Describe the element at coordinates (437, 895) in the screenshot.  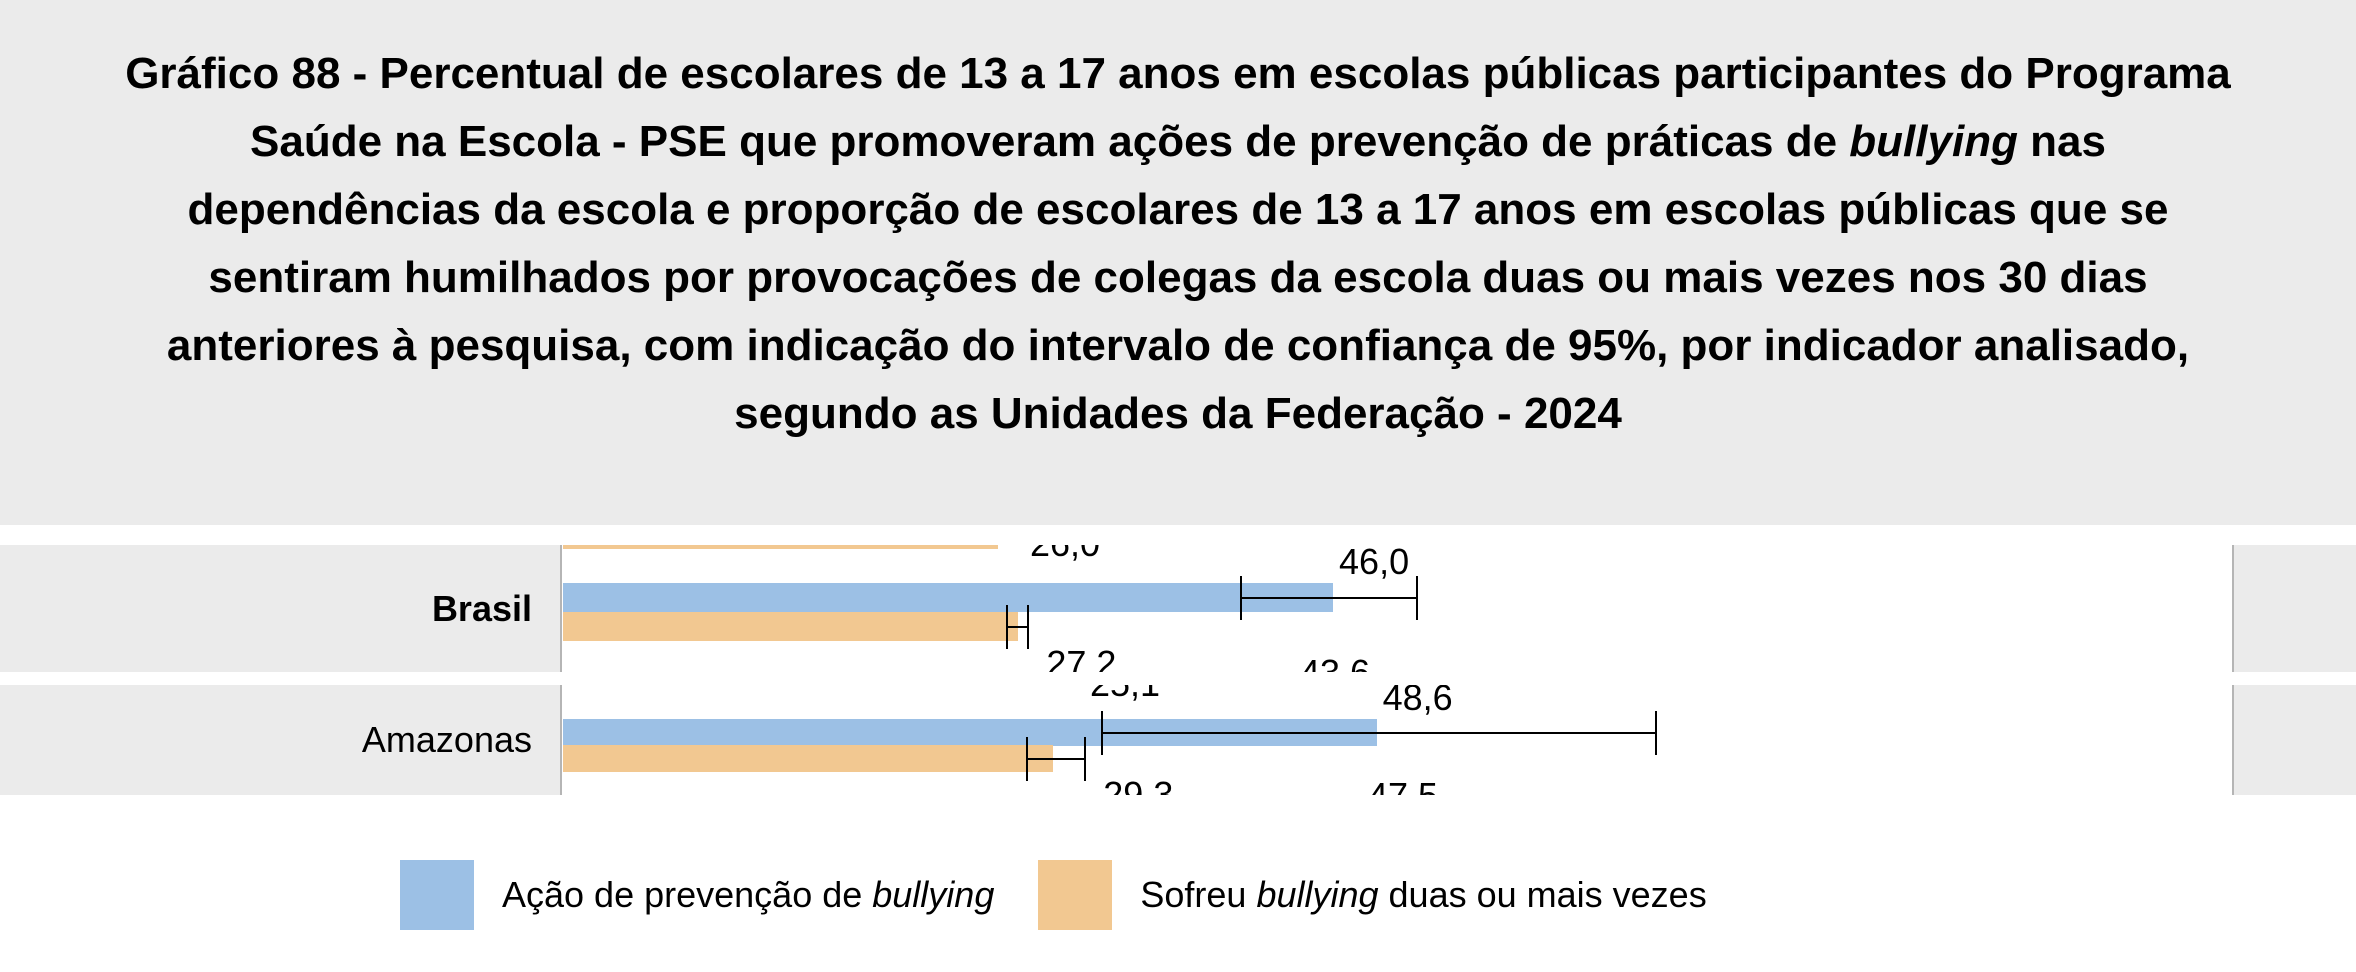
I see `legend-swatch-prevencao` at that location.